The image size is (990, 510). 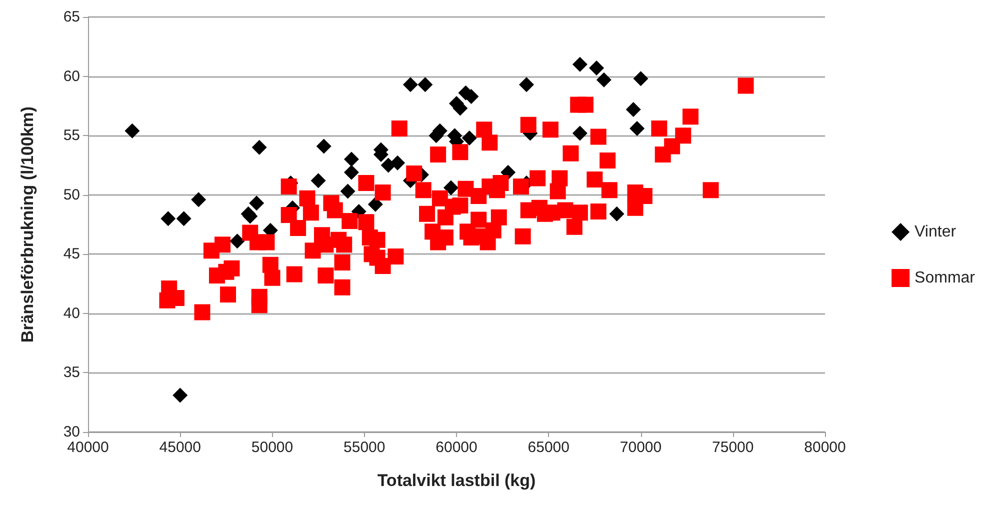 What do you see at coordinates (71, 76) in the screenshot?
I see `y-tick-label: 60` at bounding box center [71, 76].